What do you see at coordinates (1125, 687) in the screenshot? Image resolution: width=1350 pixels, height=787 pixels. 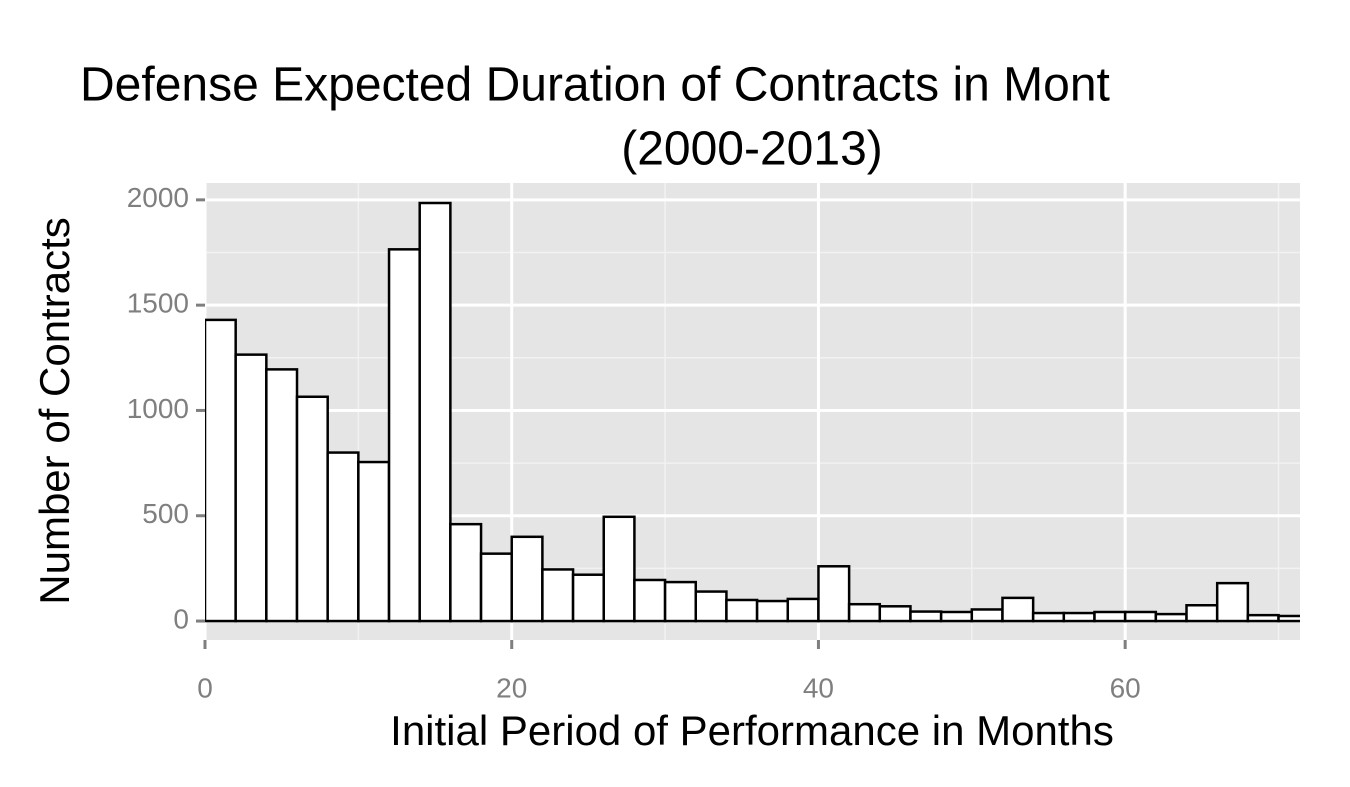 I see `x-tick-label: 60` at bounding box center [1125, 687].